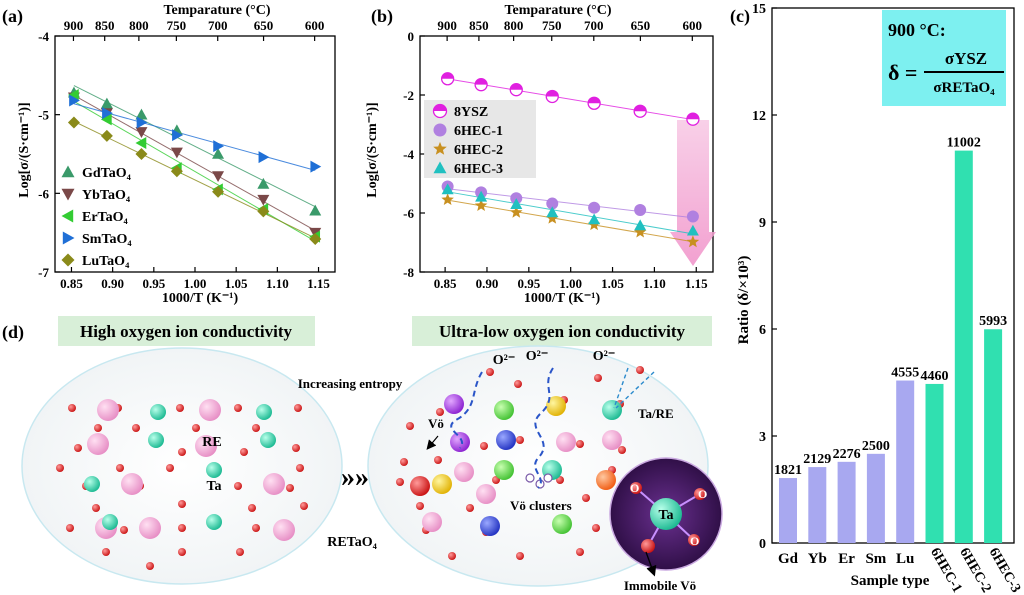  Describe the element at coordinates (478, 150) in the screenshot. I see `legend-label: 6HEC-2` at that location.